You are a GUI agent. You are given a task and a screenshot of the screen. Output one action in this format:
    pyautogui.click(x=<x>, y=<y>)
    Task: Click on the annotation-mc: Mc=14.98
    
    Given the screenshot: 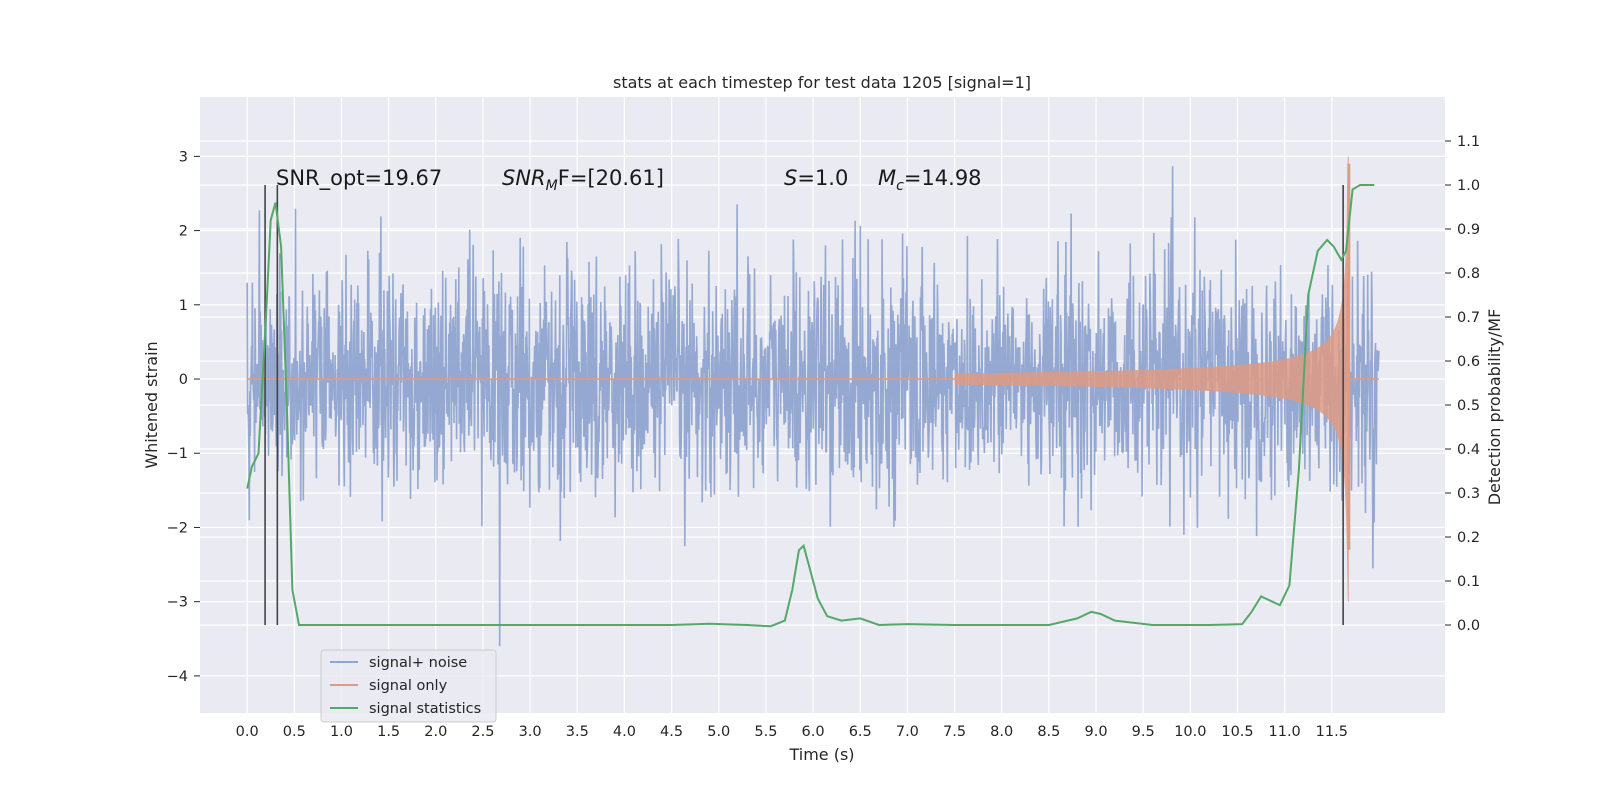 What is the action you would take?
    pyautogui.click(x=930, y=180)
    